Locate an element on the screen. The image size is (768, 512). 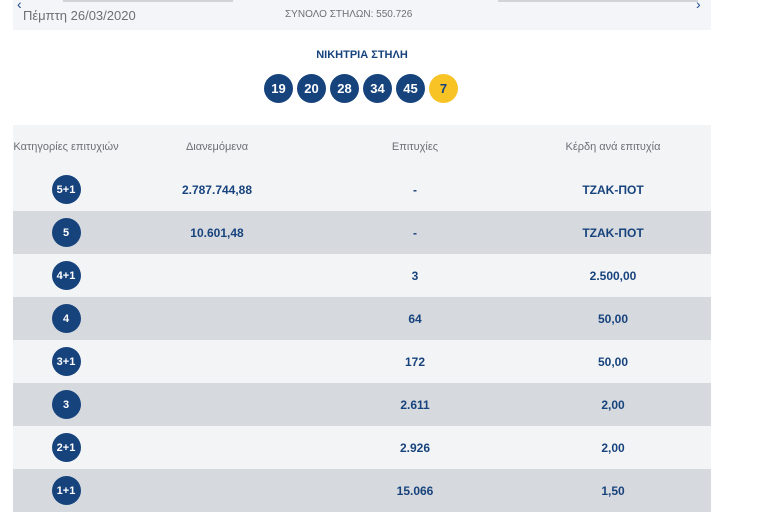
table-row: 5 10.601,48 - ΤΖΑΚ-ΠΟΤ is located at coordinates (362, 232).